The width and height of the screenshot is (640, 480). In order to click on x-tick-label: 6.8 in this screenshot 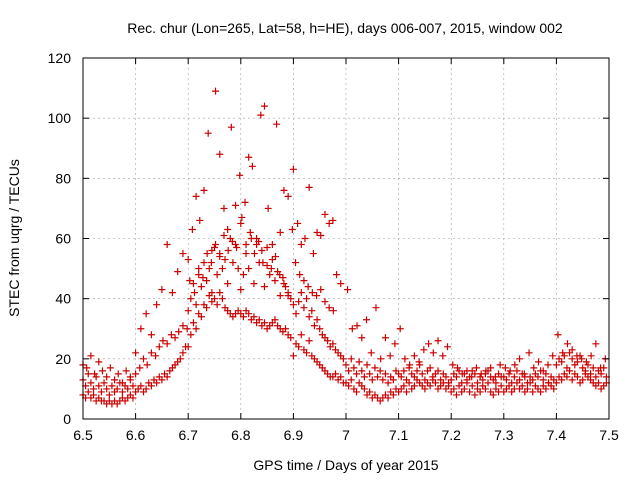, I will do `click(241, 435)`.